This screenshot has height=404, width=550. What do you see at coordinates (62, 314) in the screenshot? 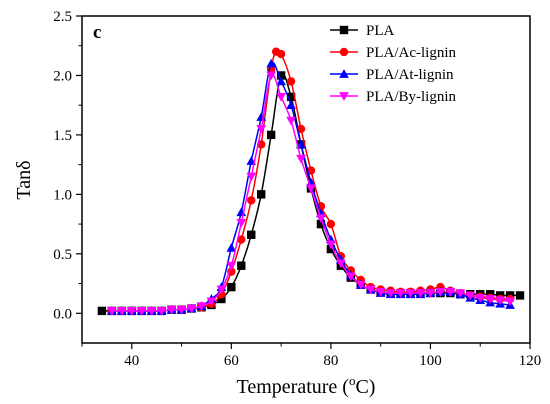
I see `y-tick-label-0: 0.0` at bounding box center [62, 314].